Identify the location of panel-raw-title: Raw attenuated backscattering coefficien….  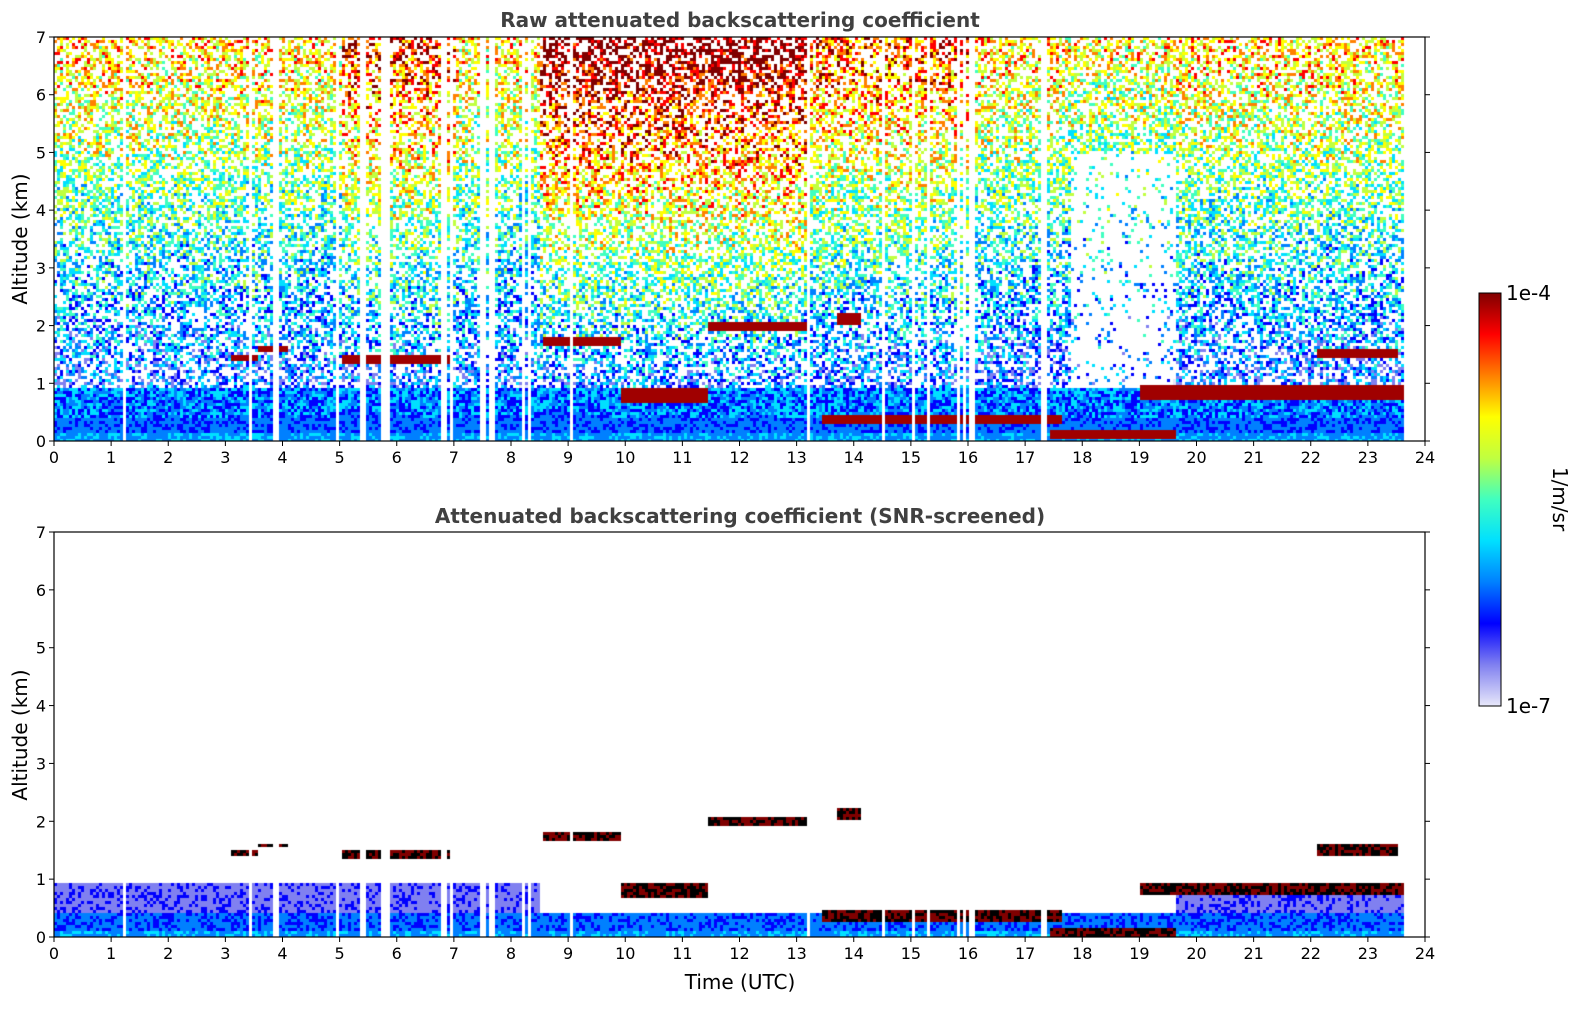
(740, 20).